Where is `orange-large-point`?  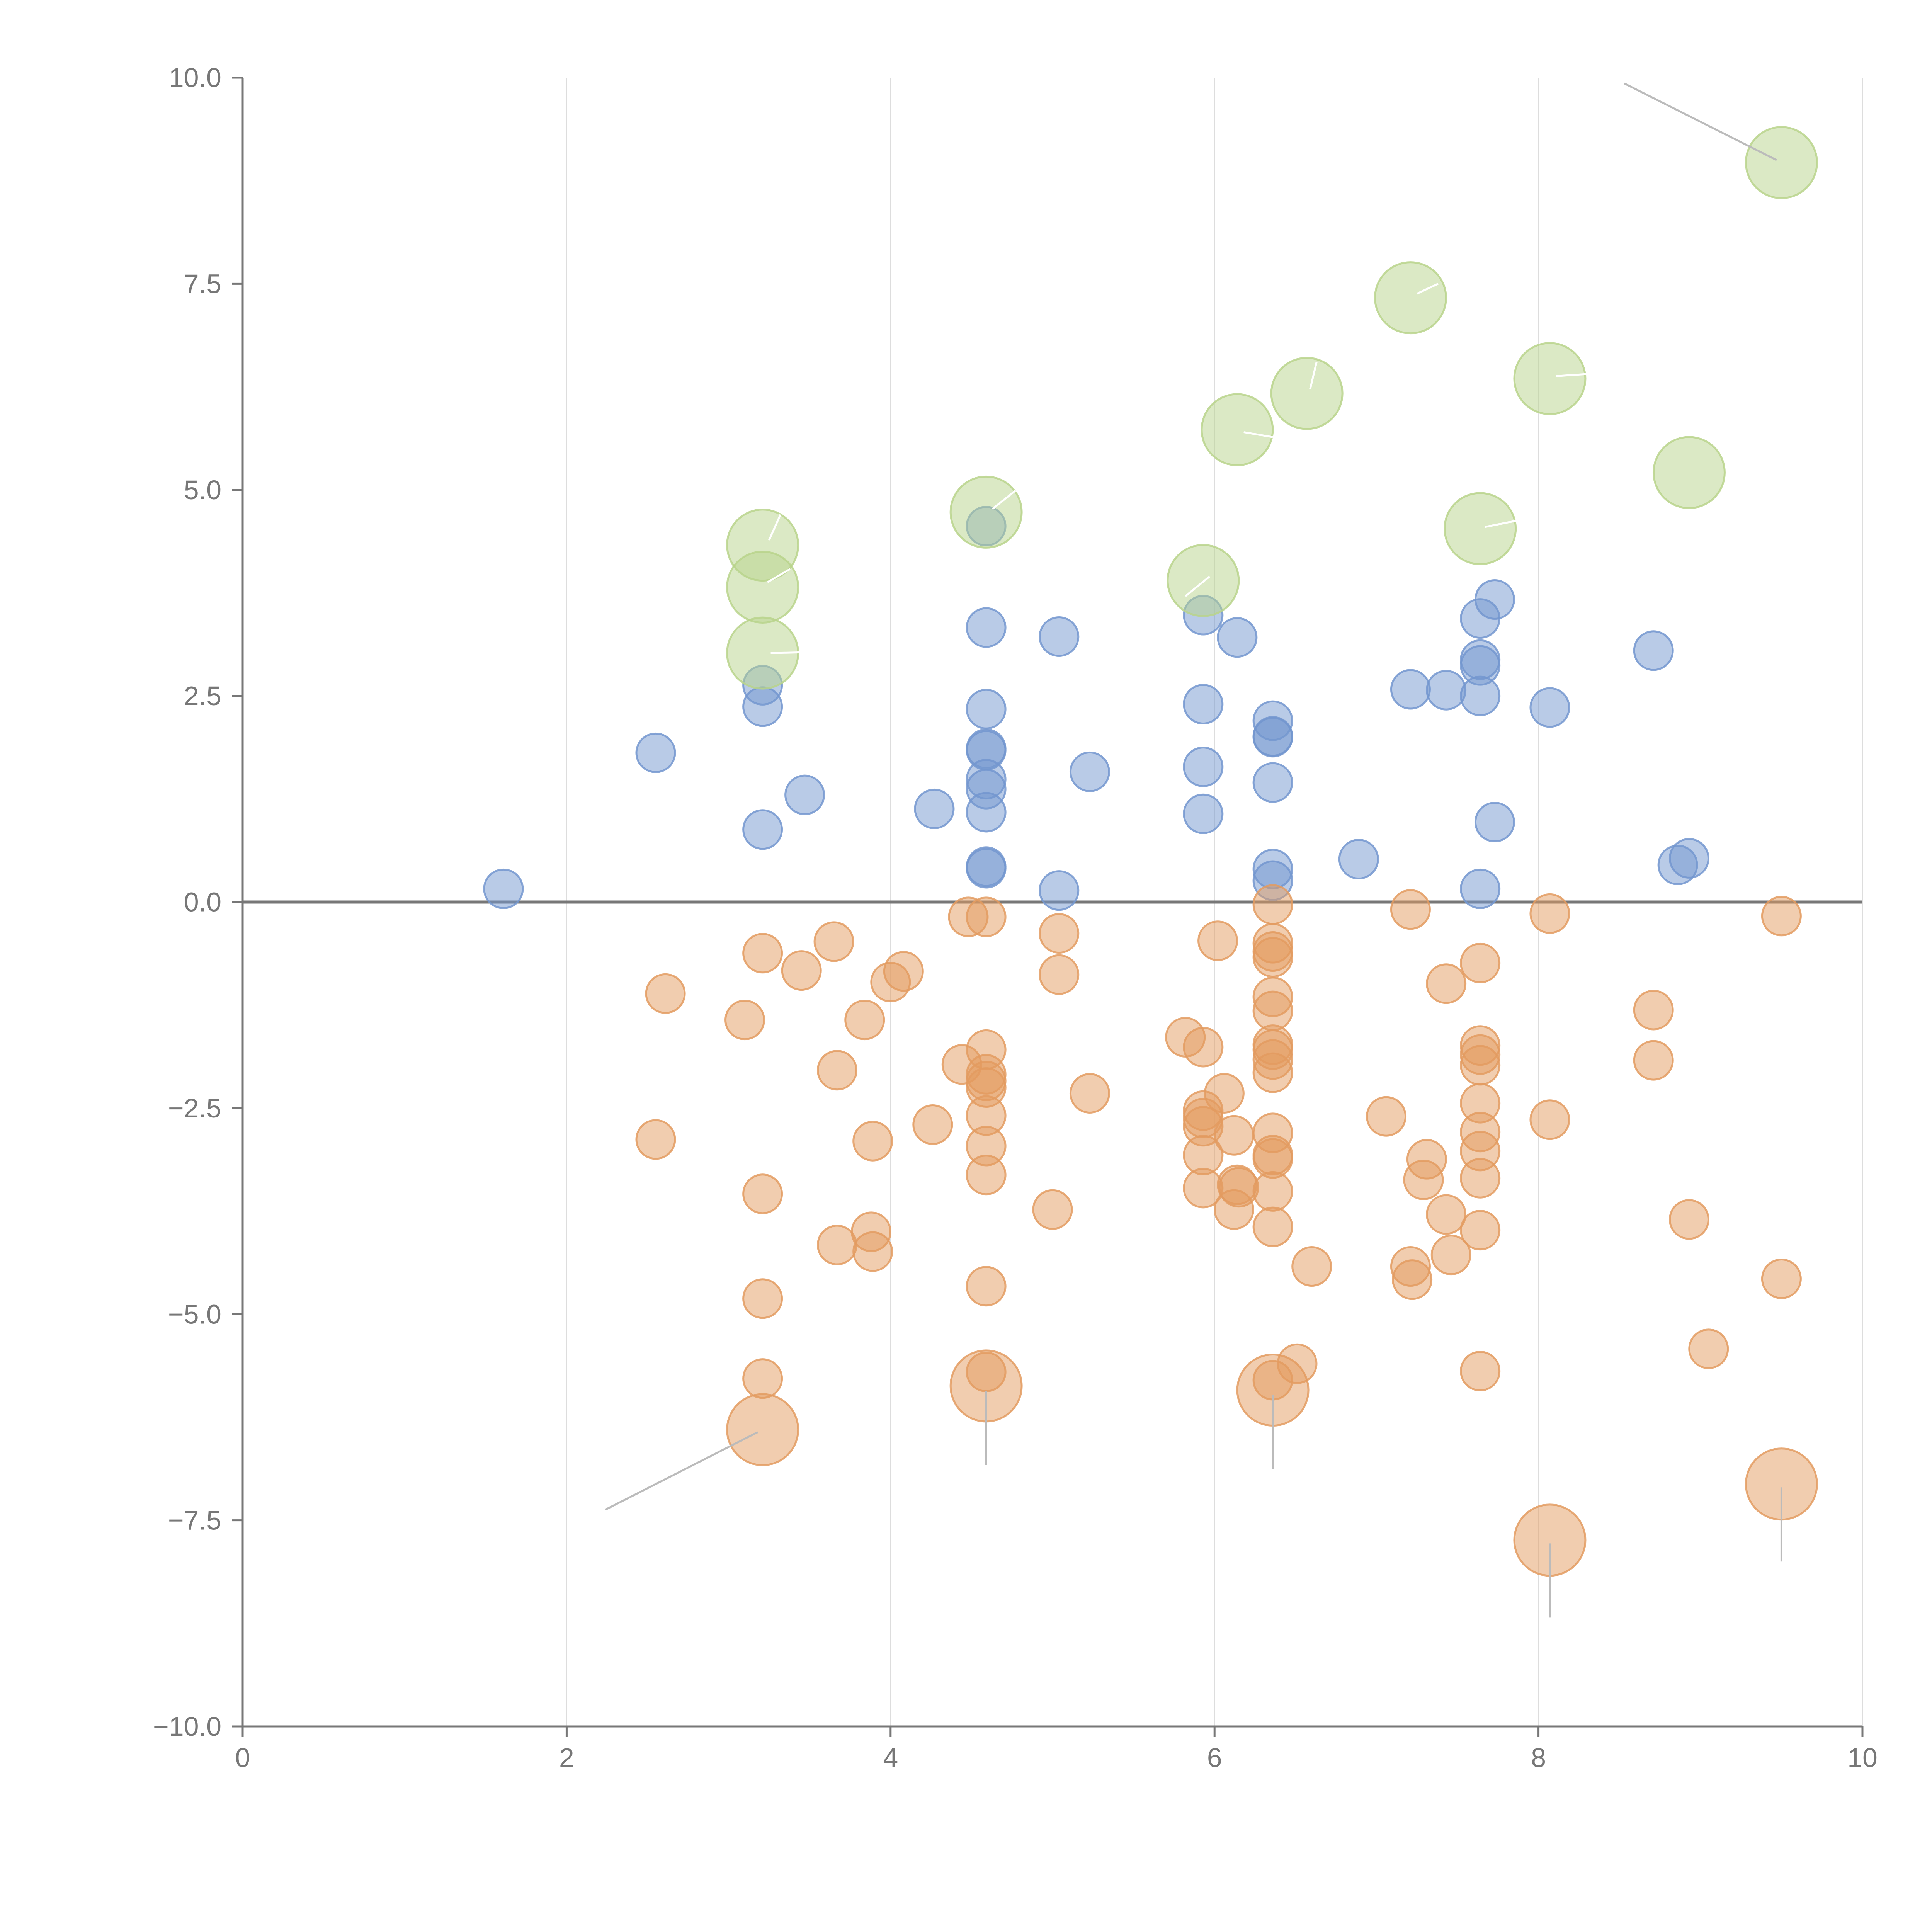
orange-large-point is located at coordinates (763, 1430).